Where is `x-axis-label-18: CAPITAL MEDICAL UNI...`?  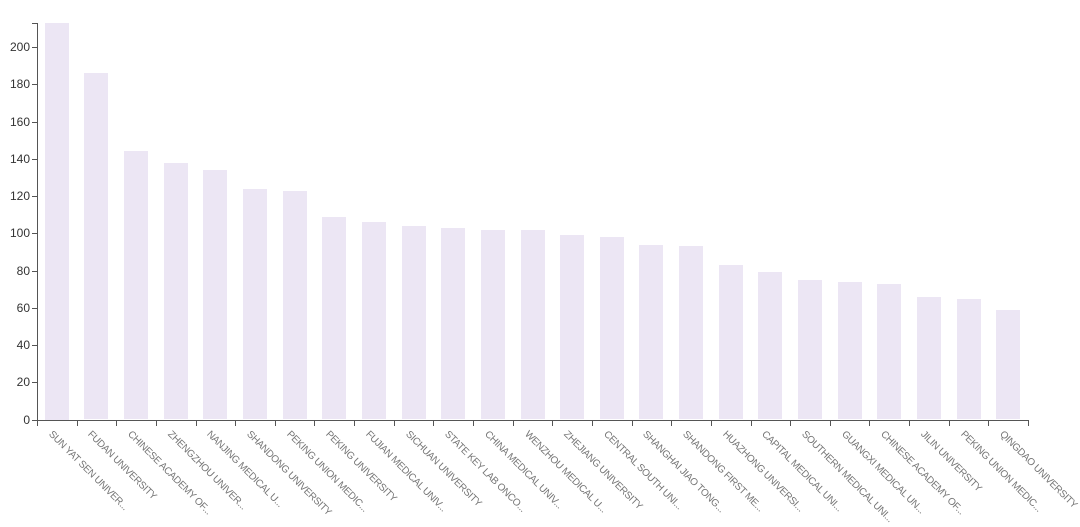
x-axis-label-18: CAPITAL MEDICAL UNI... is located at coordinates (802, 471).